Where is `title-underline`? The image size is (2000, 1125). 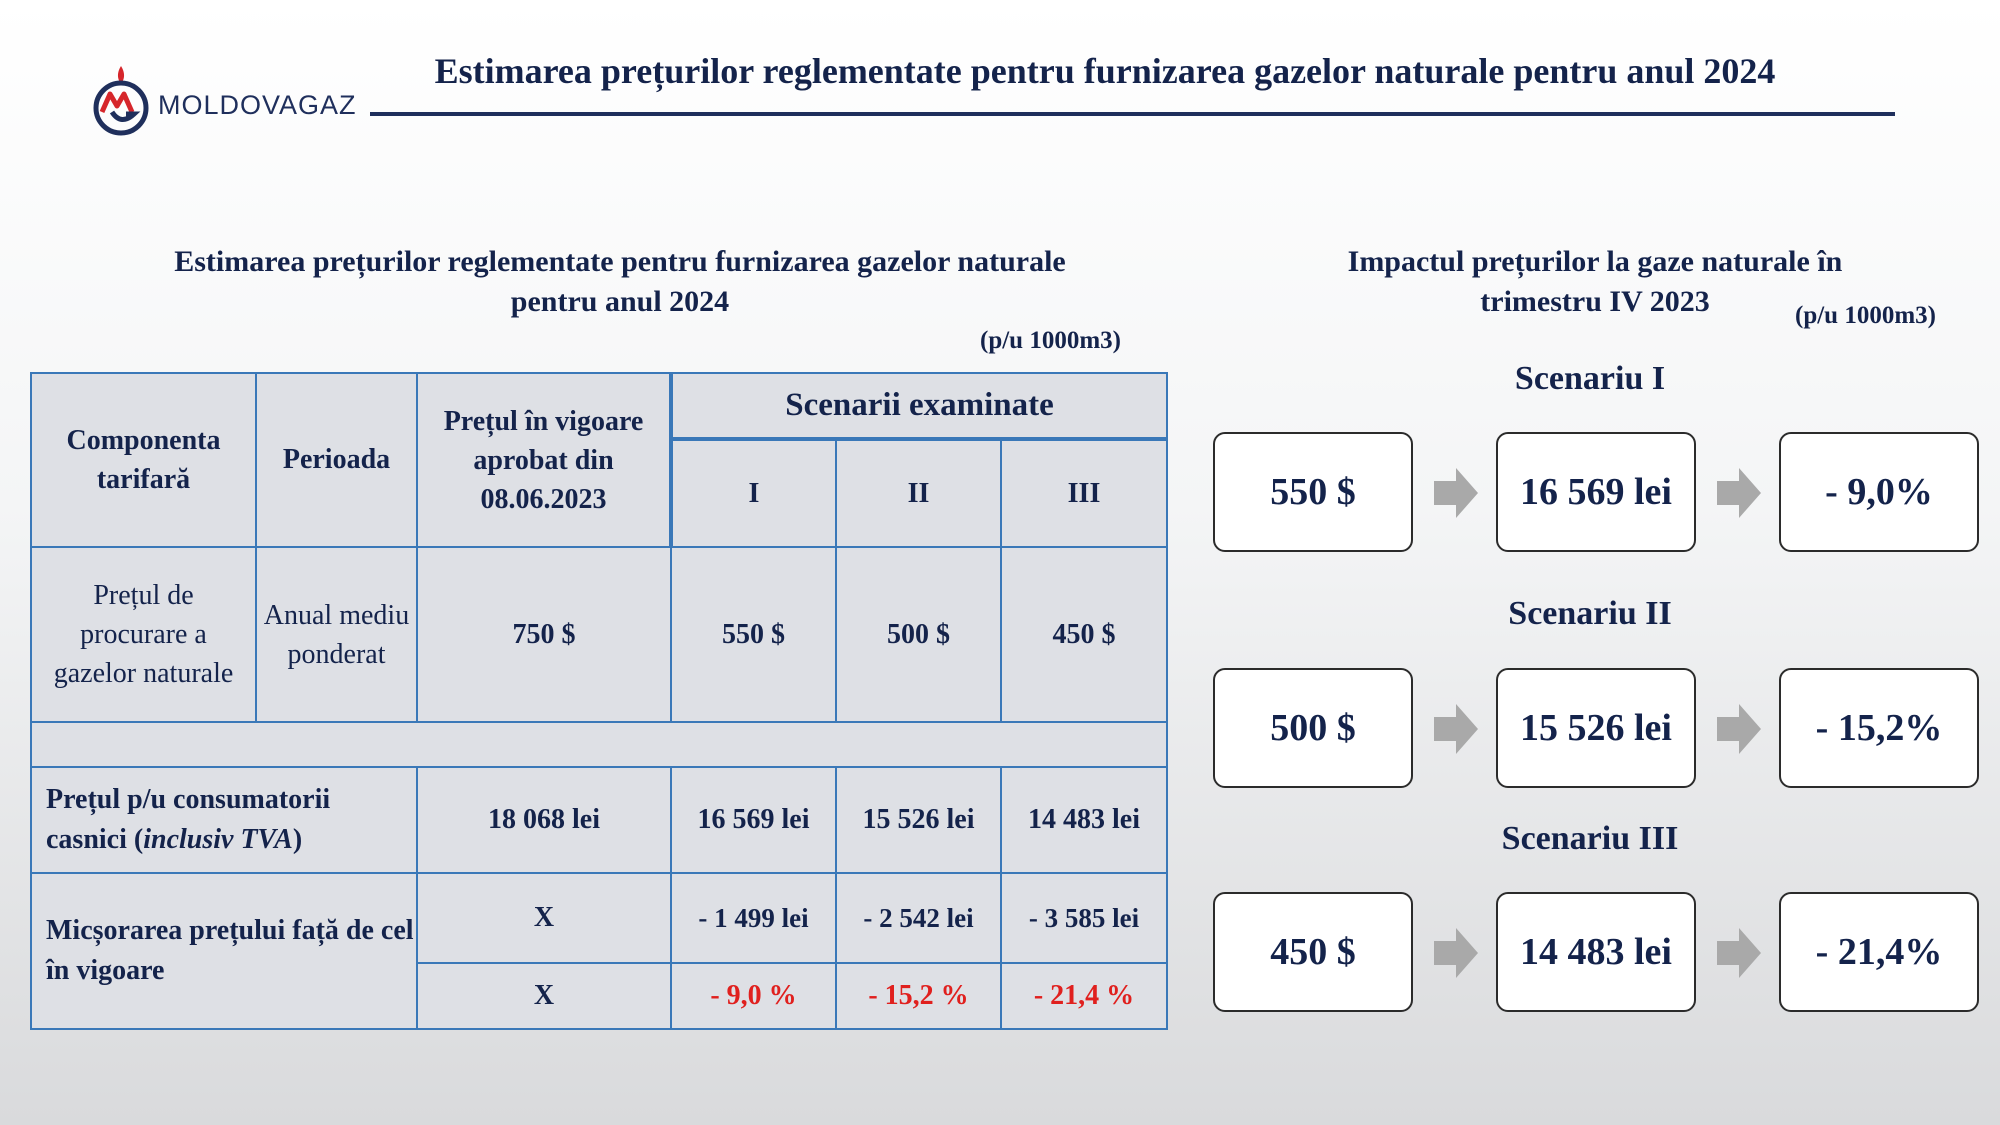
title-underline is located at coordinates (1132, 114).